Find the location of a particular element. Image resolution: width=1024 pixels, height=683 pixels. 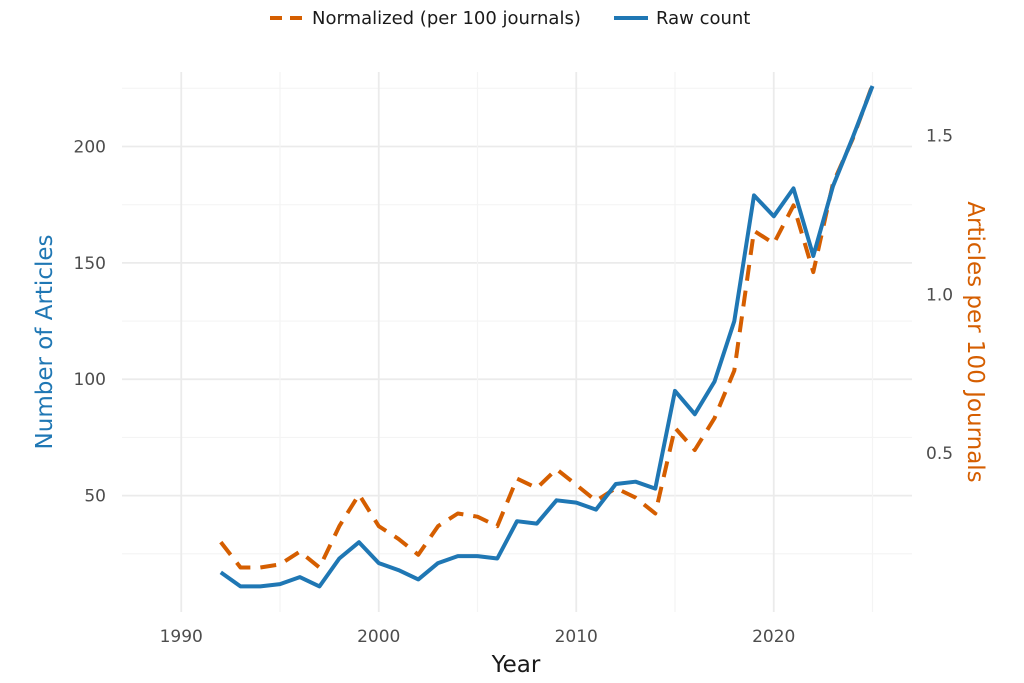

x-tick-label: 2000 is located at coordinates (378, 637).